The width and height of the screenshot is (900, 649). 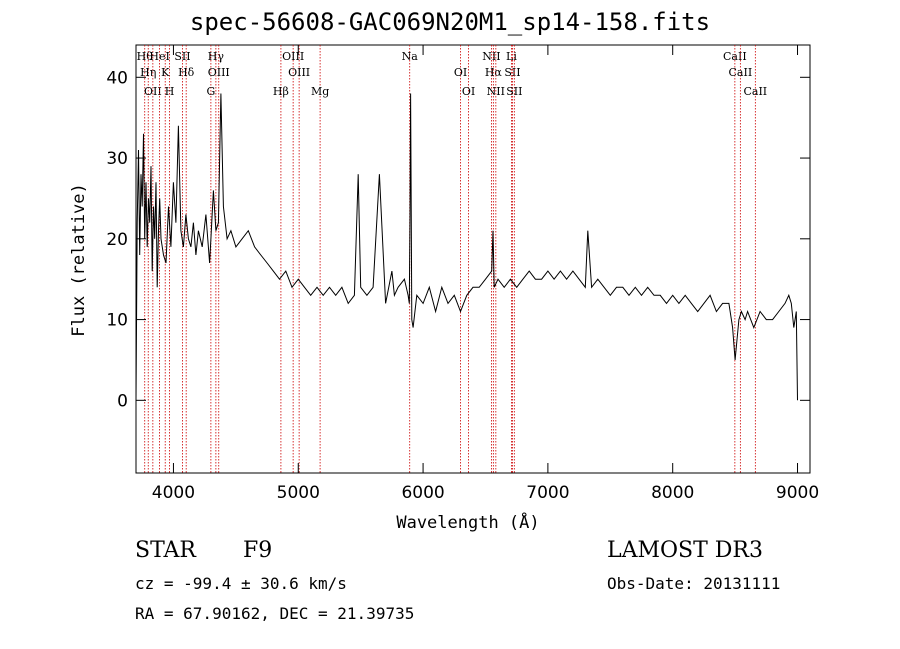 What do you see at coordinates (450, 22) in the screenshot?
I see `chart-title: spec-56608-GAC069N20M1_sp14-158.fits` at bounding box center [450, 22].